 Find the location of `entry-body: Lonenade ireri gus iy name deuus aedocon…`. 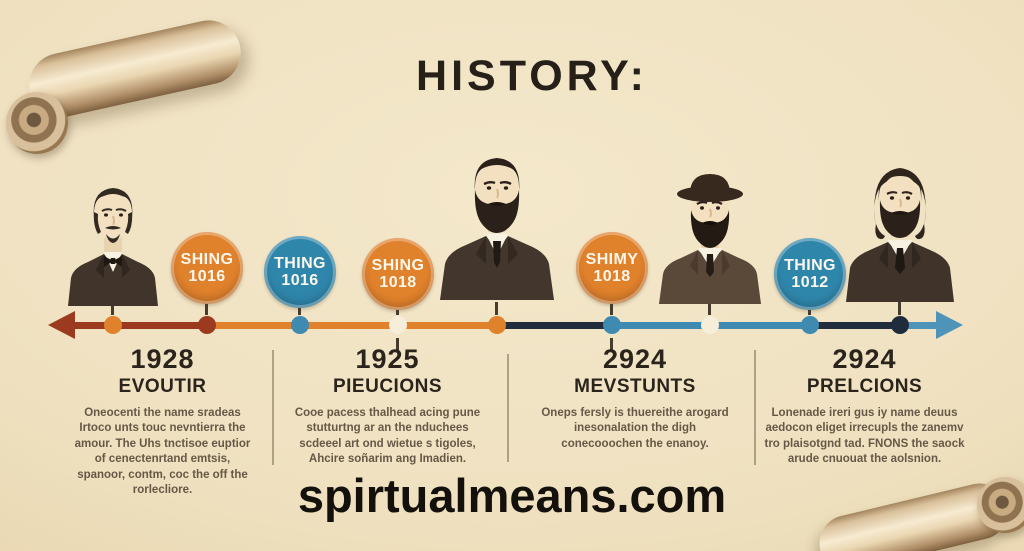

entry-body: Lonenade ireri gus iy name deuus aedocon… is located at coordinates (864, 436).